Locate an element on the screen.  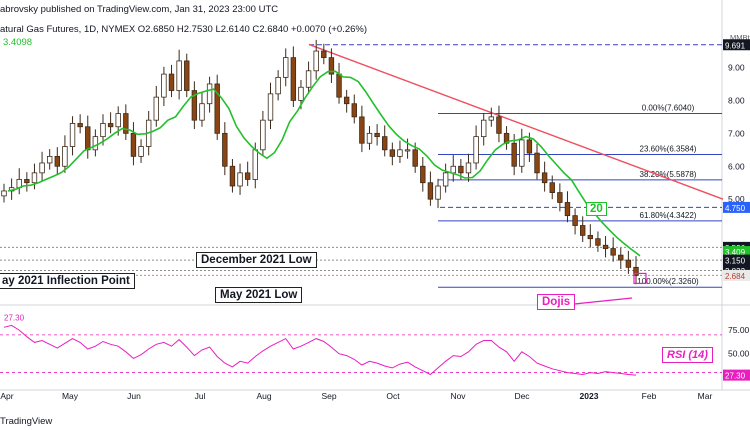
x-axis-label: Apr is located at coordinates (6, 396).